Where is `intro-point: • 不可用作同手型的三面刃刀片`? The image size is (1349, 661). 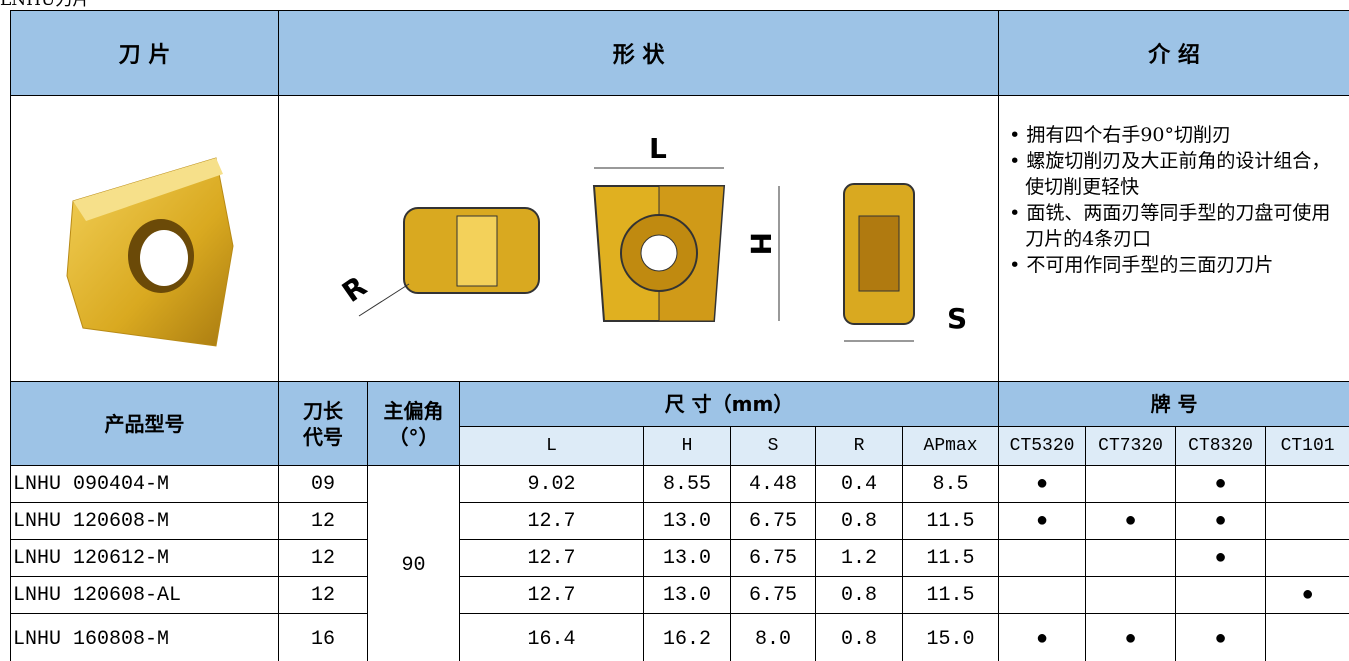
intro-point: • 不可用作同手型的三面刃刀片 is located at coordinates (1141, 265).